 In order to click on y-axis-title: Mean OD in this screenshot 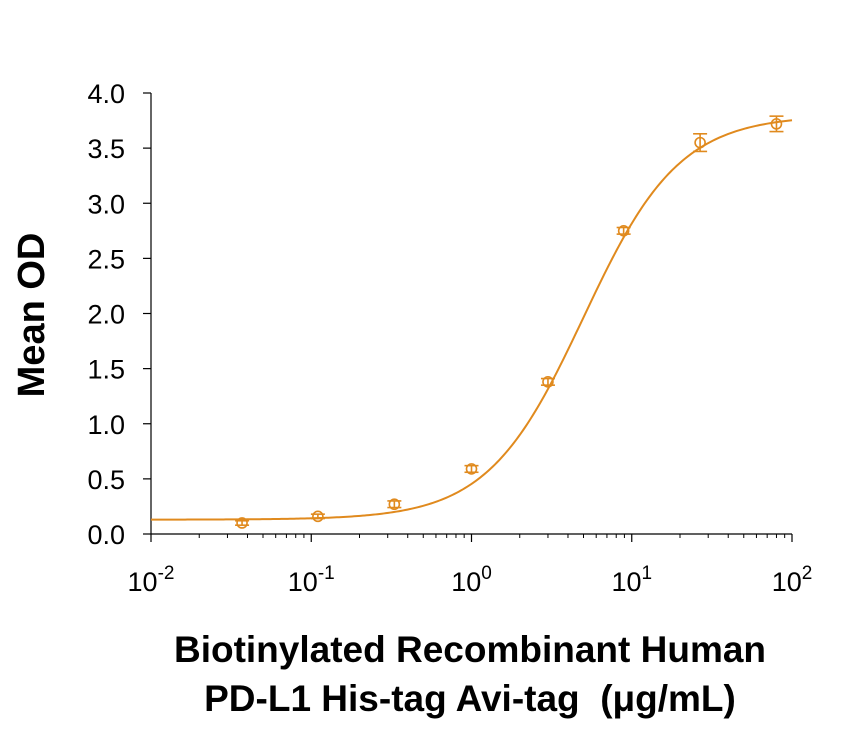, I will do `click(32, 315)`.